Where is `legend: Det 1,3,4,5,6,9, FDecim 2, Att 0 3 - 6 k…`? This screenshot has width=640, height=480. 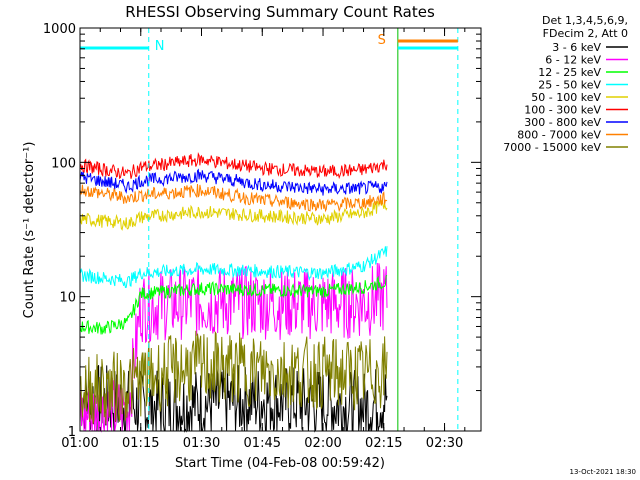 legend: Det 1,3,4,5,6,9, FDecim 2, Att 0 3 - 6 k… is located at coordinates (565, 84).